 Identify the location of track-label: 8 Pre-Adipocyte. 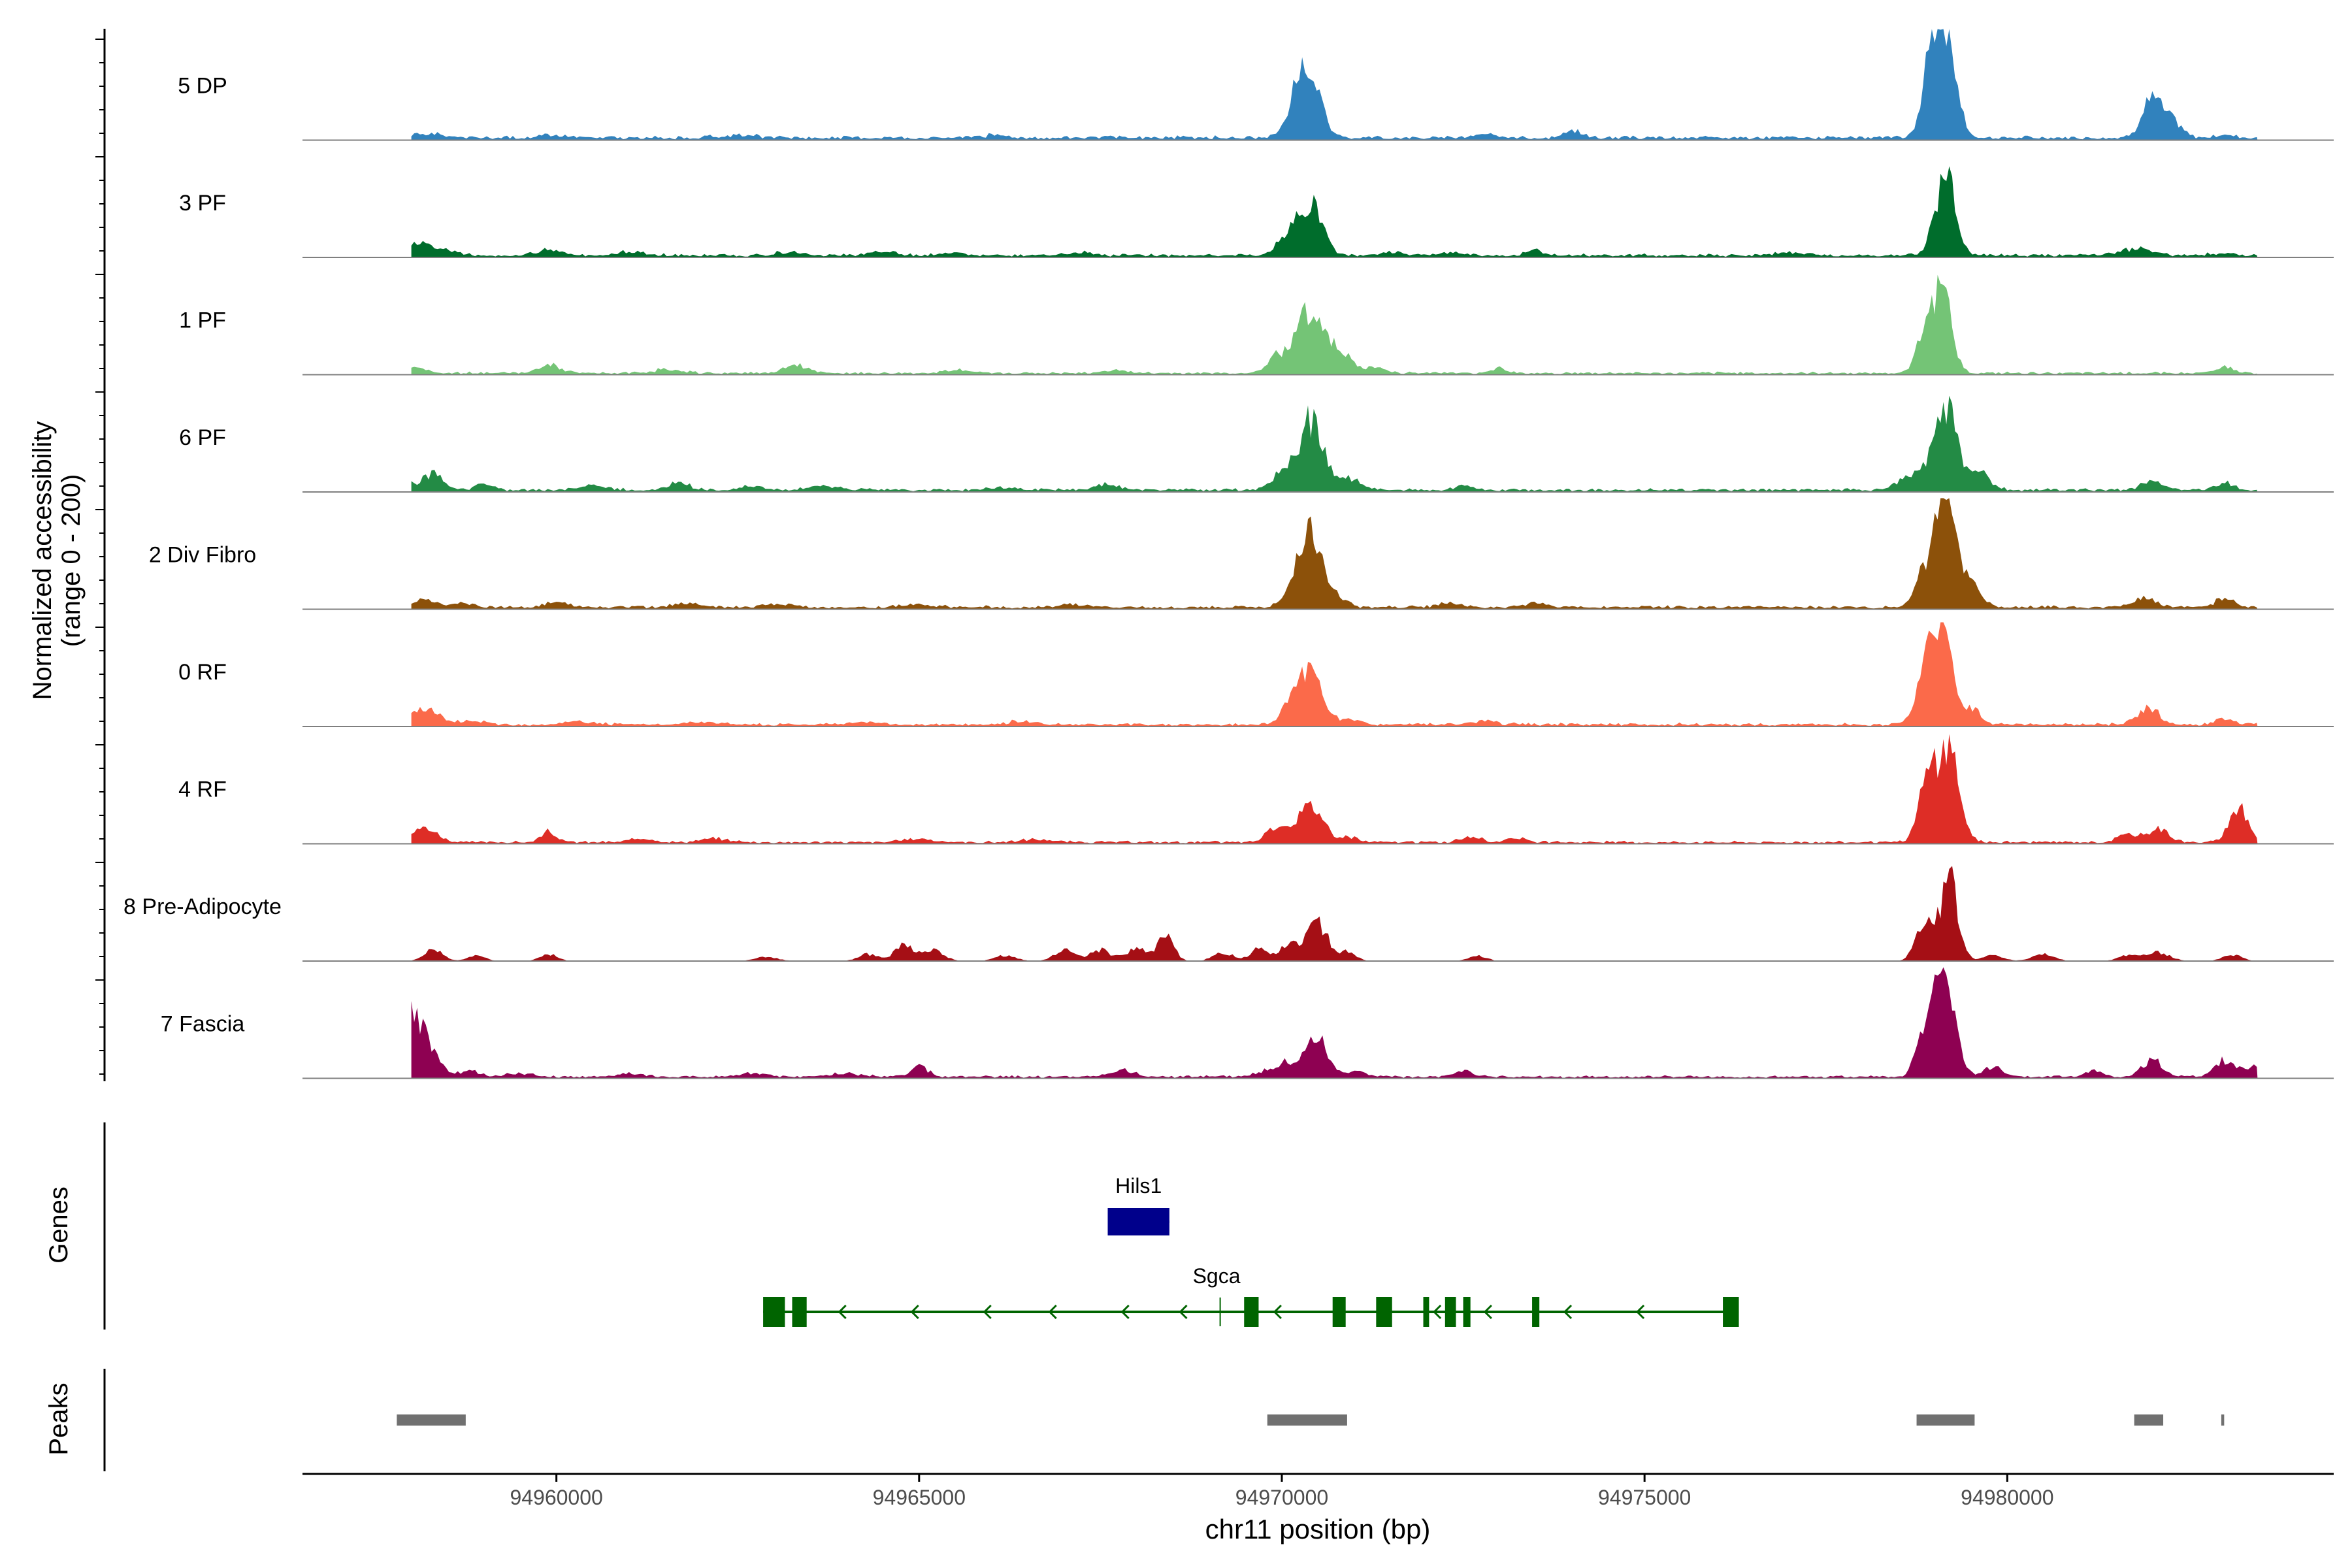
(202, 906).